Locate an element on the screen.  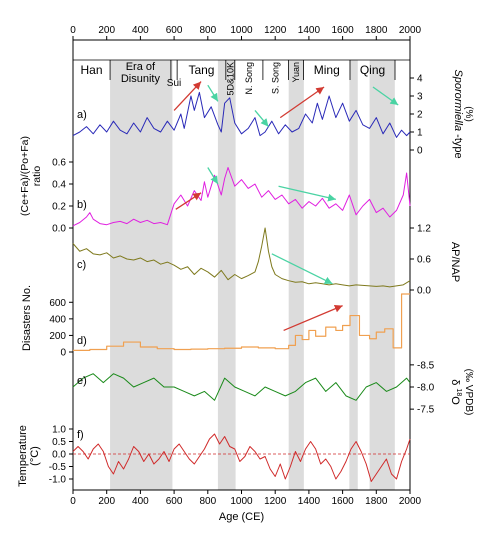
panel-letter: f) is located at coordinates (80, 435).